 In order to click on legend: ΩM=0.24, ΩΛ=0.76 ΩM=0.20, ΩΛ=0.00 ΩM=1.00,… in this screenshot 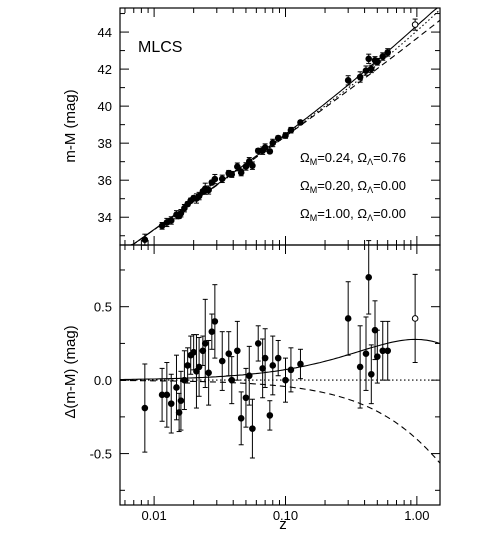, I will do `click(353, 186)`.